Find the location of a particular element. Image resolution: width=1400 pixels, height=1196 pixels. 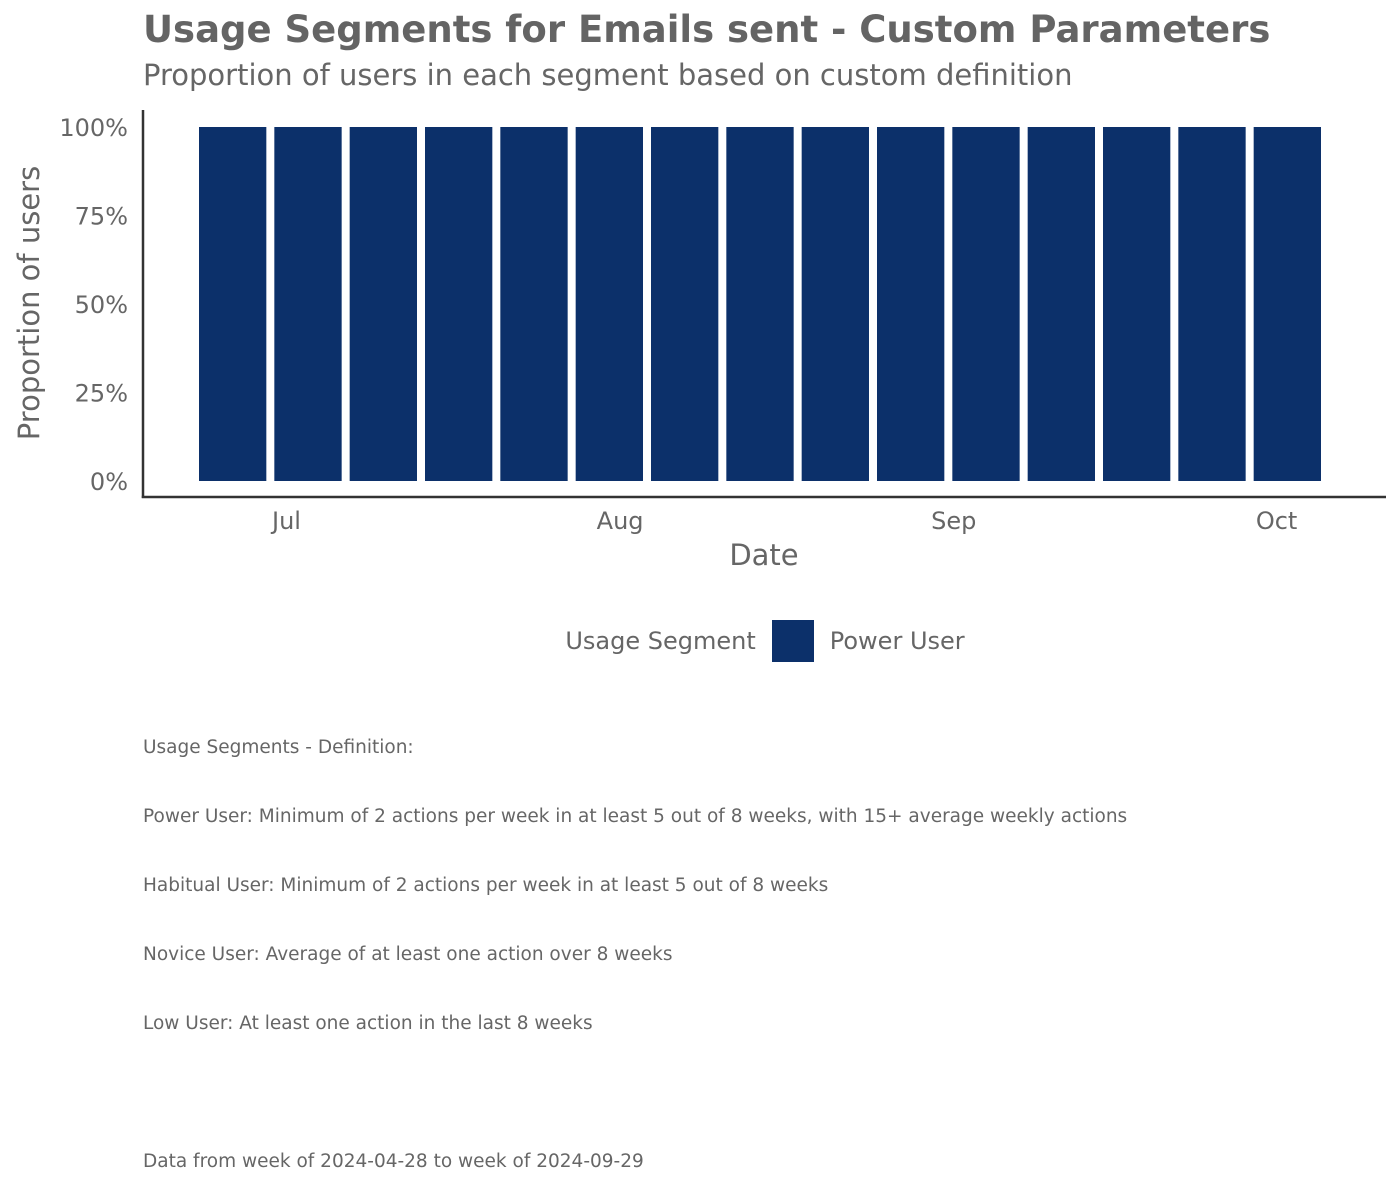

caption-heading: Usage Segments - Definition: is located at coordinates (278, 747).